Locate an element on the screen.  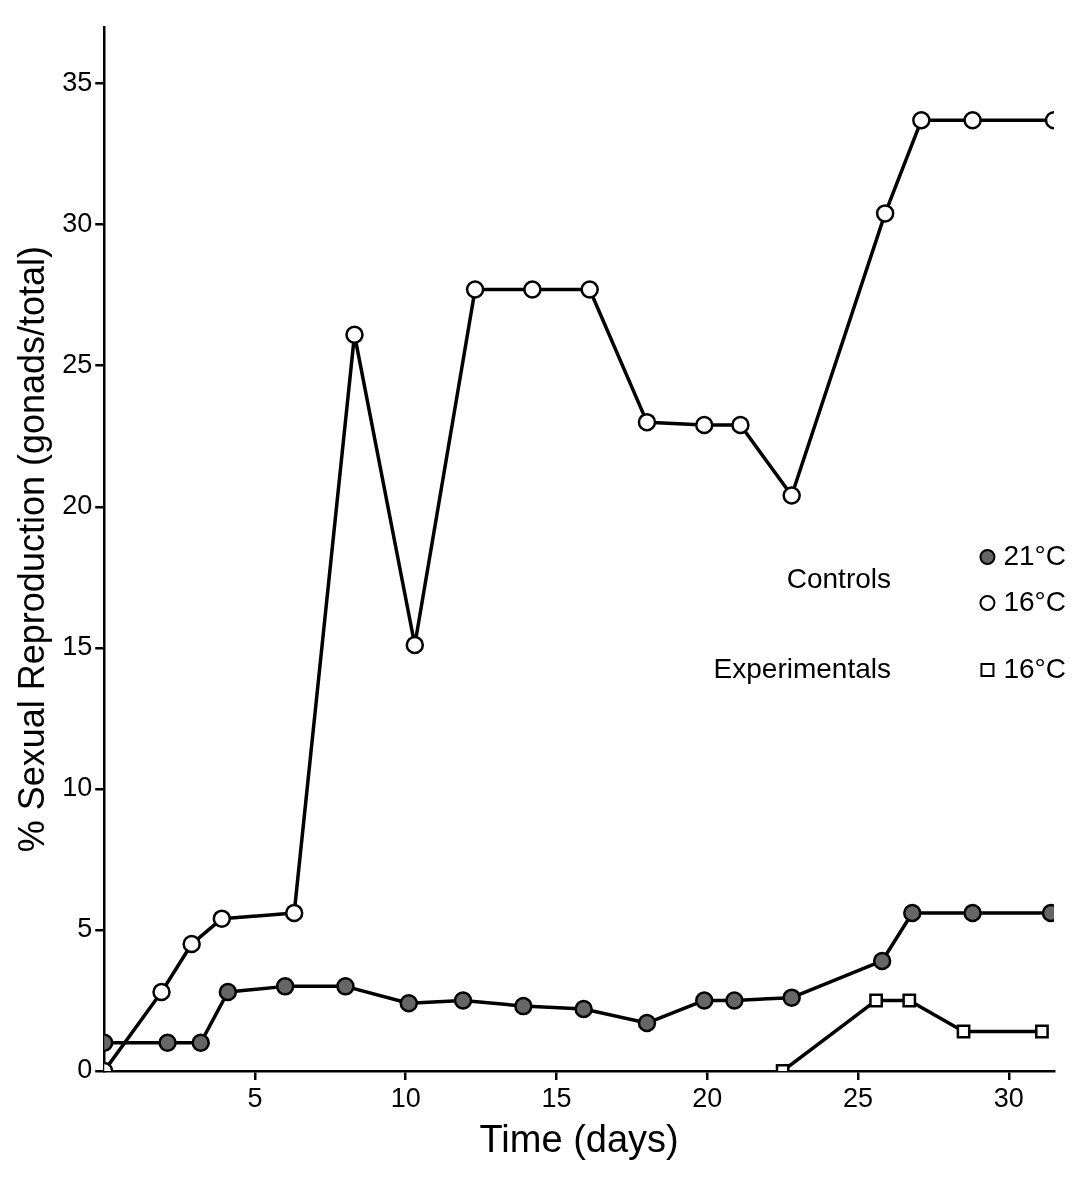
legend-label: 21°C is located at coordinates (1034, 555).